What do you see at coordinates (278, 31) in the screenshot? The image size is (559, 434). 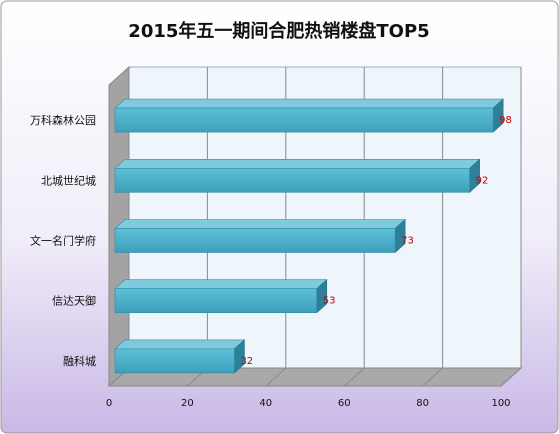 I see `chart-title: 2015年五一期间合肥热销楼盘TOP5` at bounding box center [278, 31].